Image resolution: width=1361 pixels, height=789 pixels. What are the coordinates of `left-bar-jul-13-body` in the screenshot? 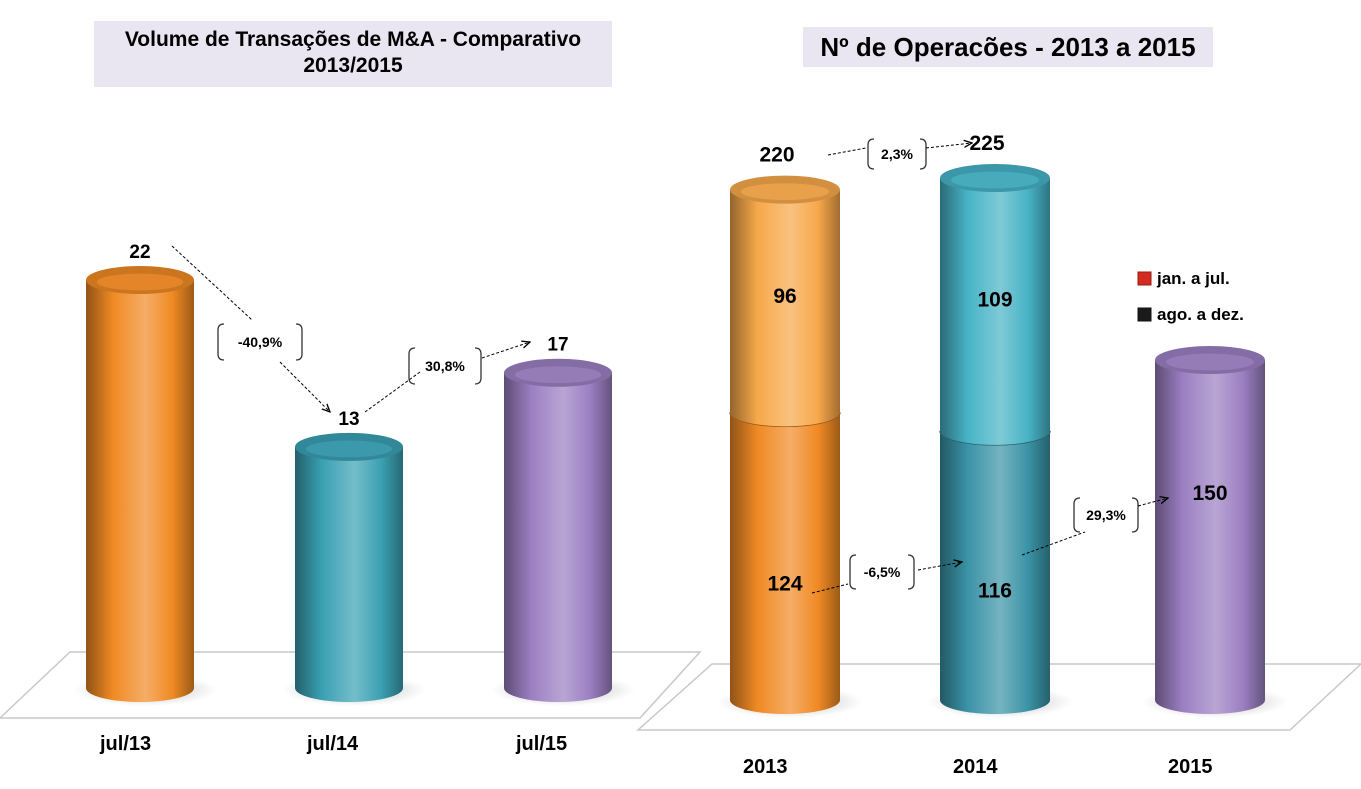 It's located at (140, 491).